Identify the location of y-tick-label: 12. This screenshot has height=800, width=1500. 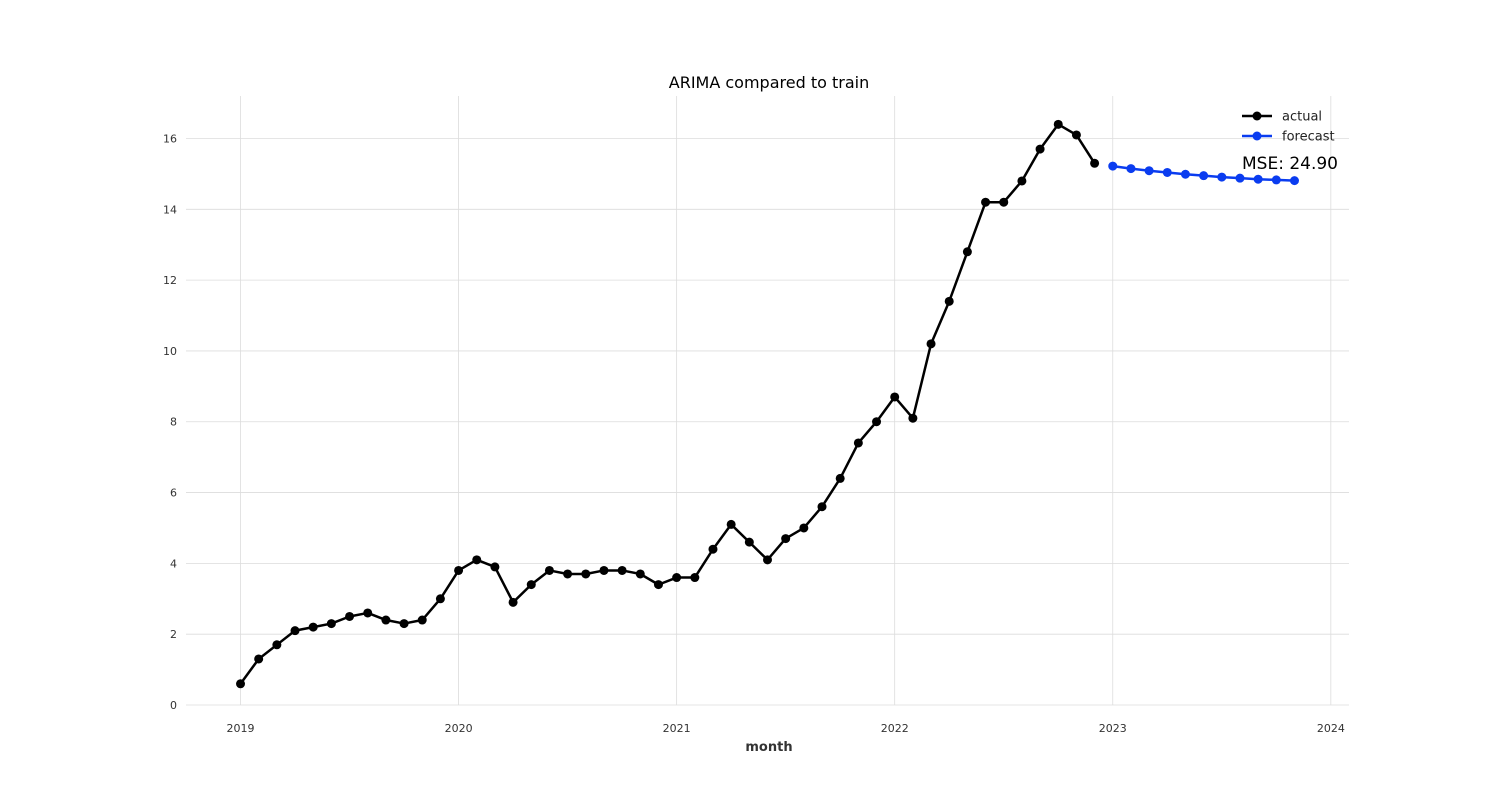
(170, 280).